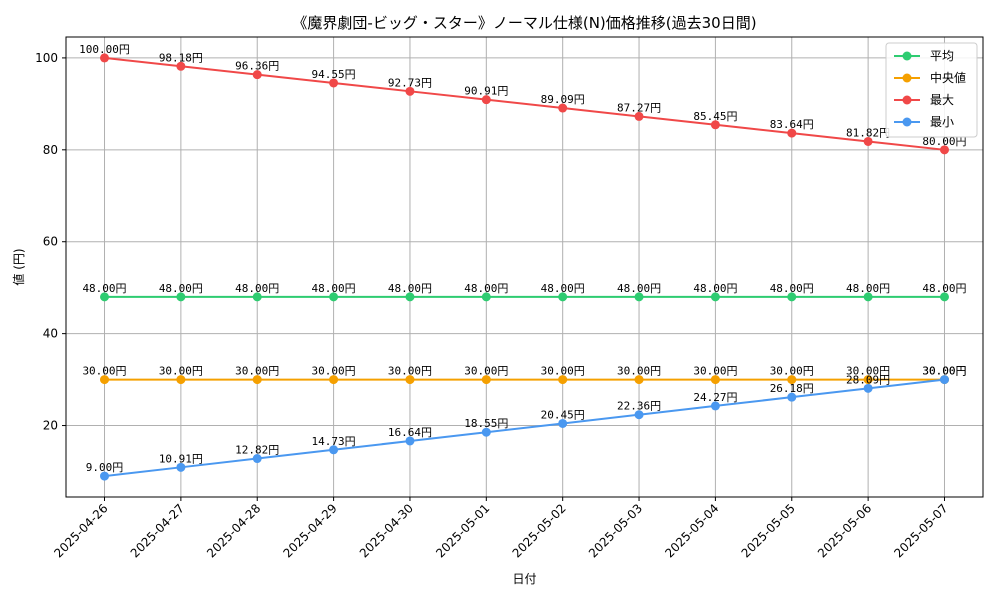  Describe the element at coordinates (715, 397) in the screenshot. I see `data-label: 24.27円` at that location.